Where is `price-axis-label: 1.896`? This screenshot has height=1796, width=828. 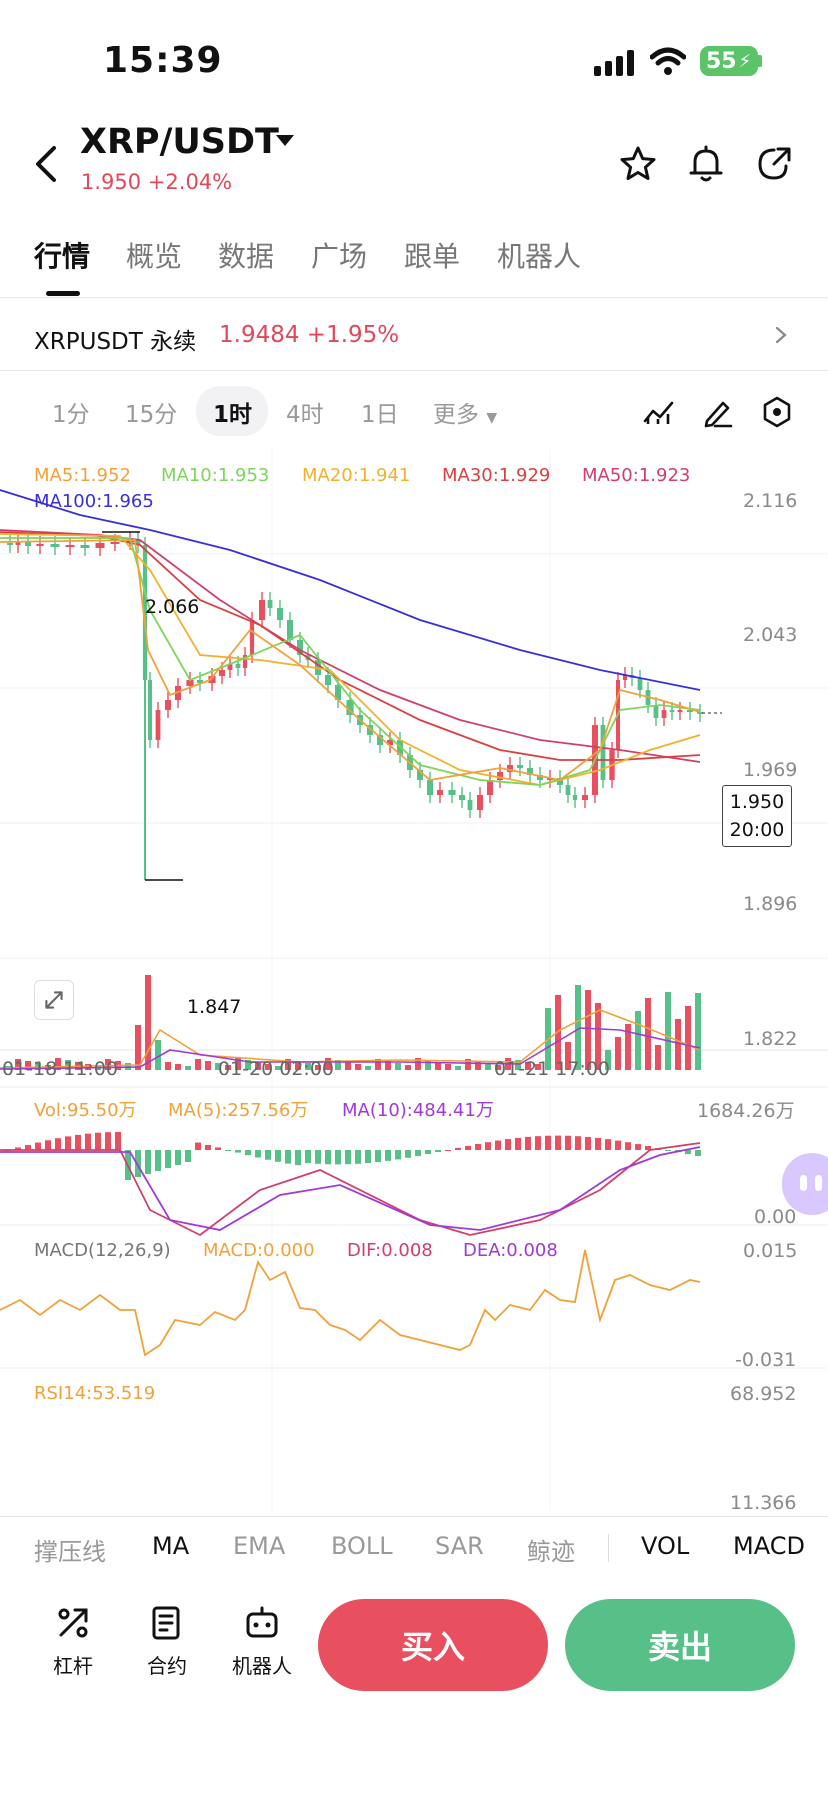
price-axis-label: 1.896 is located at coordinates (770, 904).